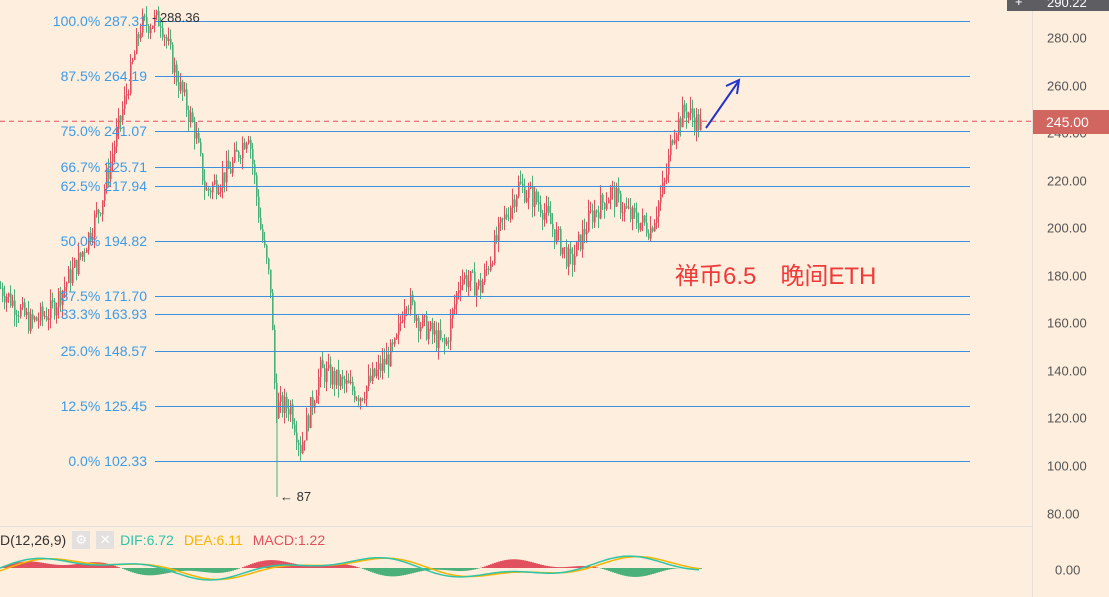  Describe the element at coordinates (1067, 38) in the screenshot. I see `price-axis-label: 280.00` at that location.